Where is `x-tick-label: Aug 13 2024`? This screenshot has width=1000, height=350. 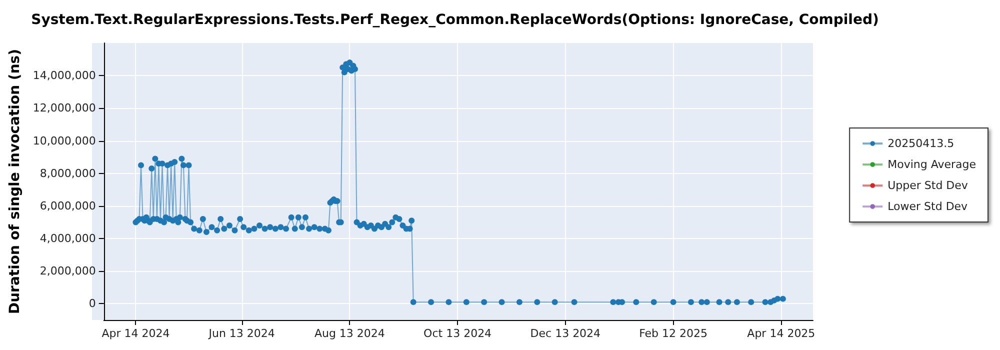 x-tick-label: Aug 13 2024 is located at coordinates (349, 333).